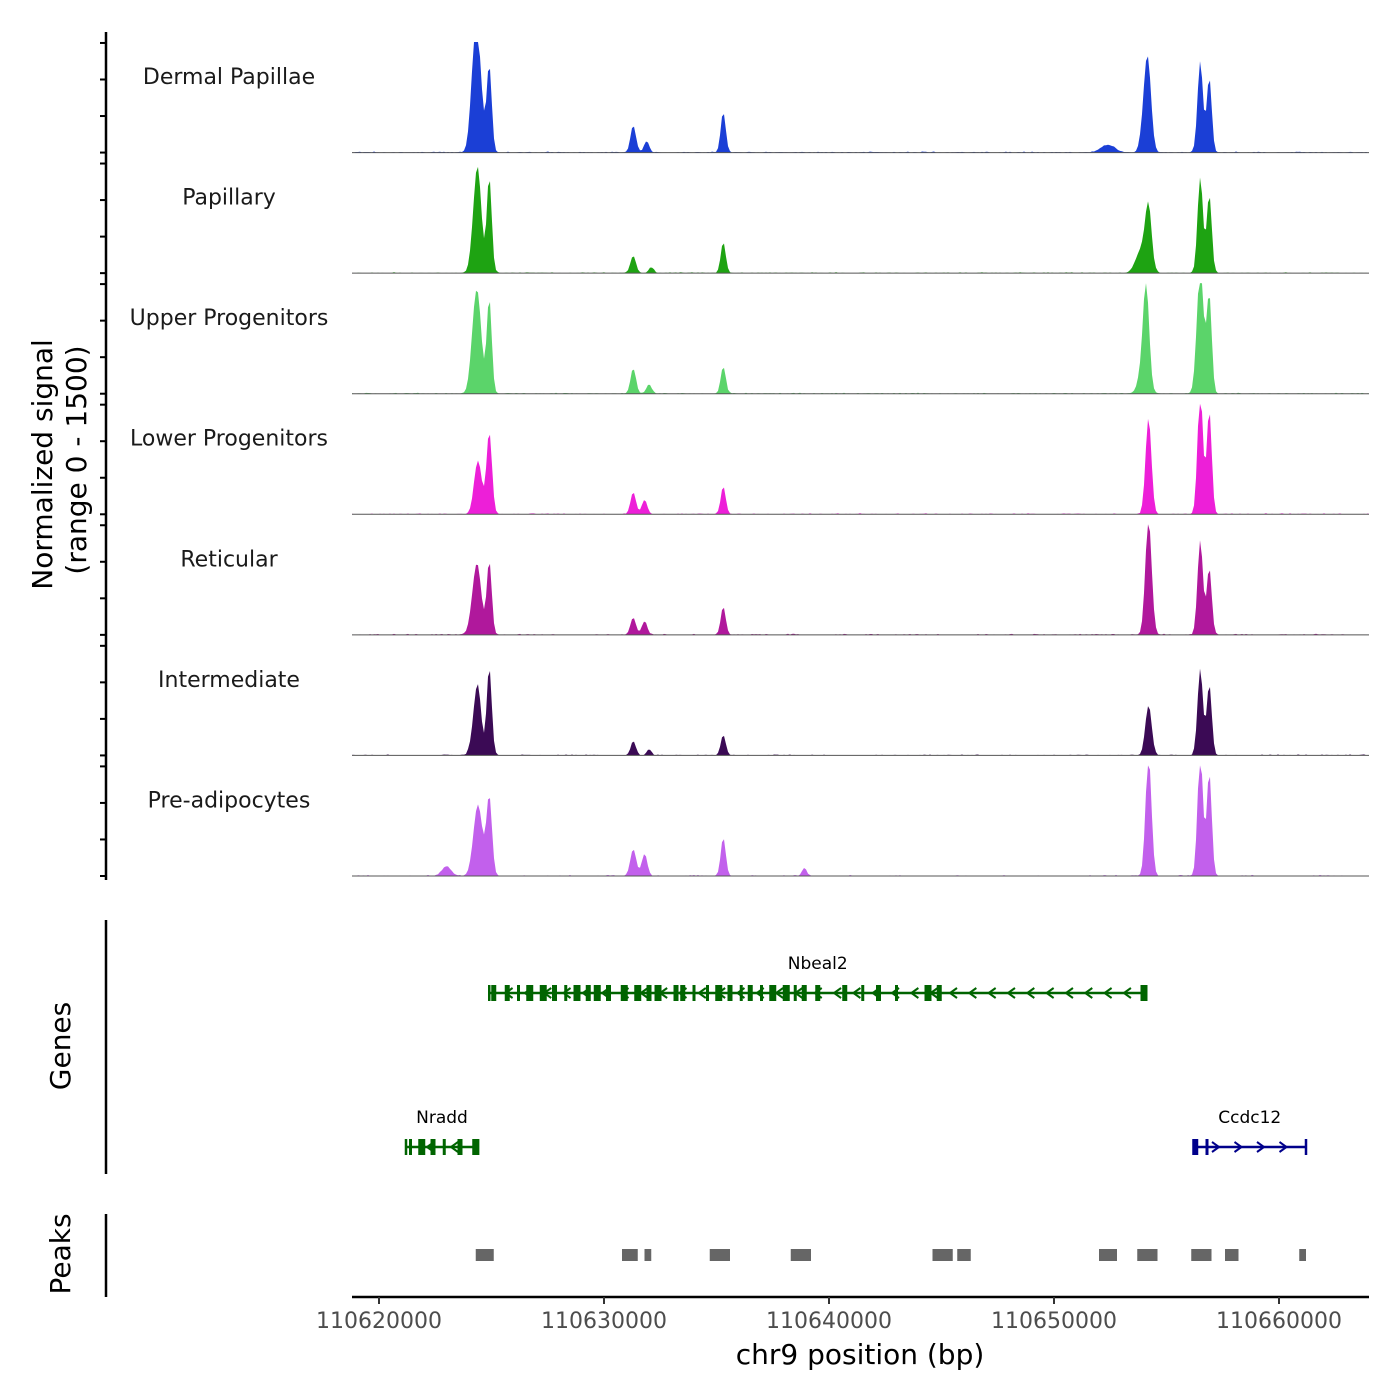  What do you see at coordinates (229, 439) in the screenshot?
I see `track-label: Lower Progenitors` at bounding box center [229, 439].